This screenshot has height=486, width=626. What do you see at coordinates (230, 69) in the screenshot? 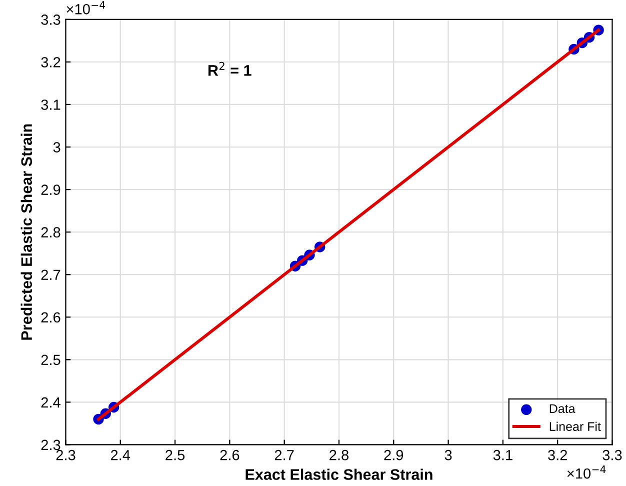
I see `annotation: R$^{2}$ = 1` at bounding box center [230, 69].